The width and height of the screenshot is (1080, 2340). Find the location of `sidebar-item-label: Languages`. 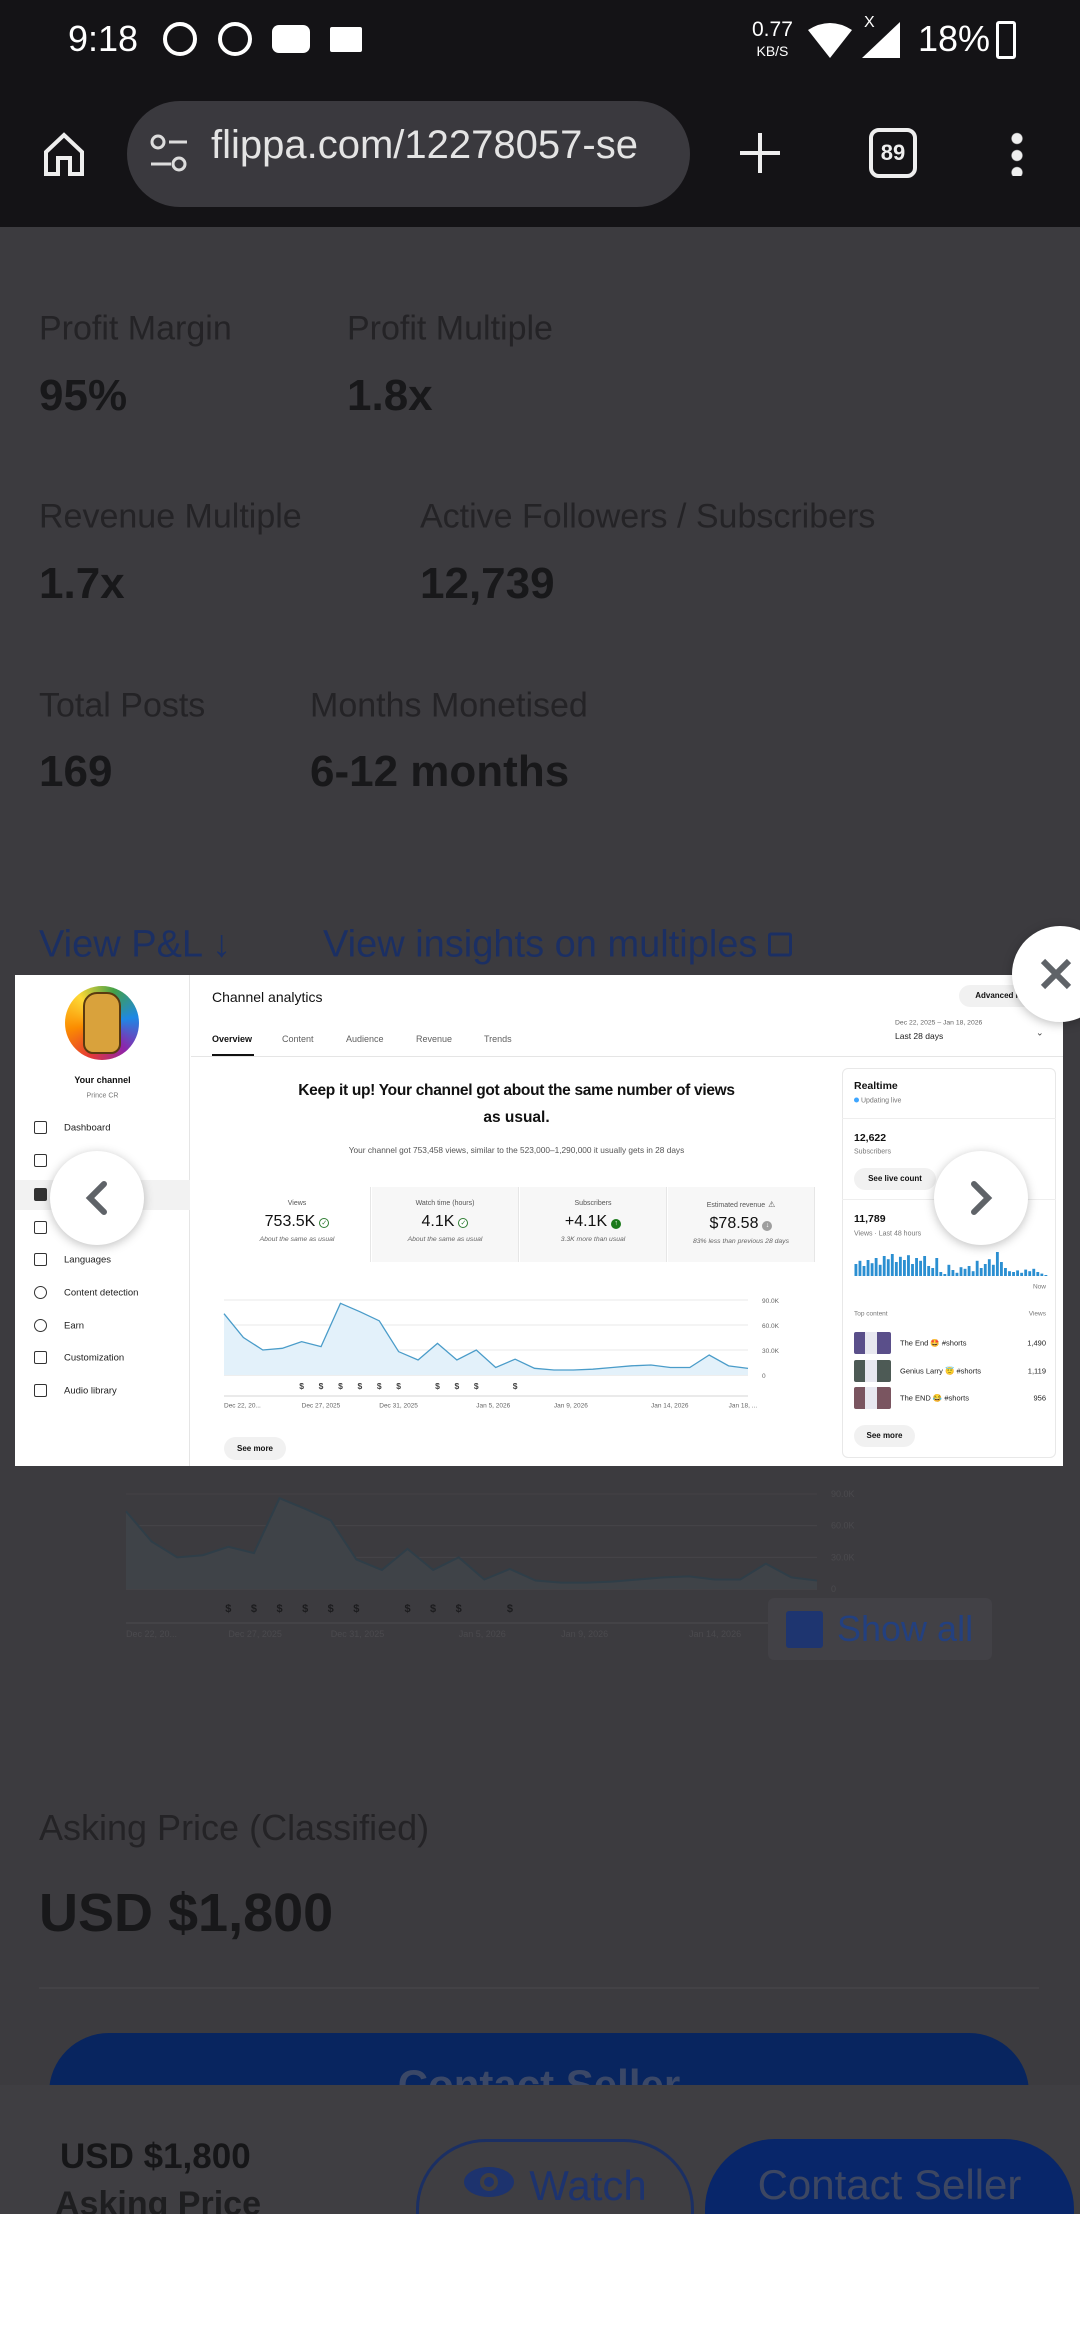

sidebar-item-label: Languages is located at coordinates (88, 1260).